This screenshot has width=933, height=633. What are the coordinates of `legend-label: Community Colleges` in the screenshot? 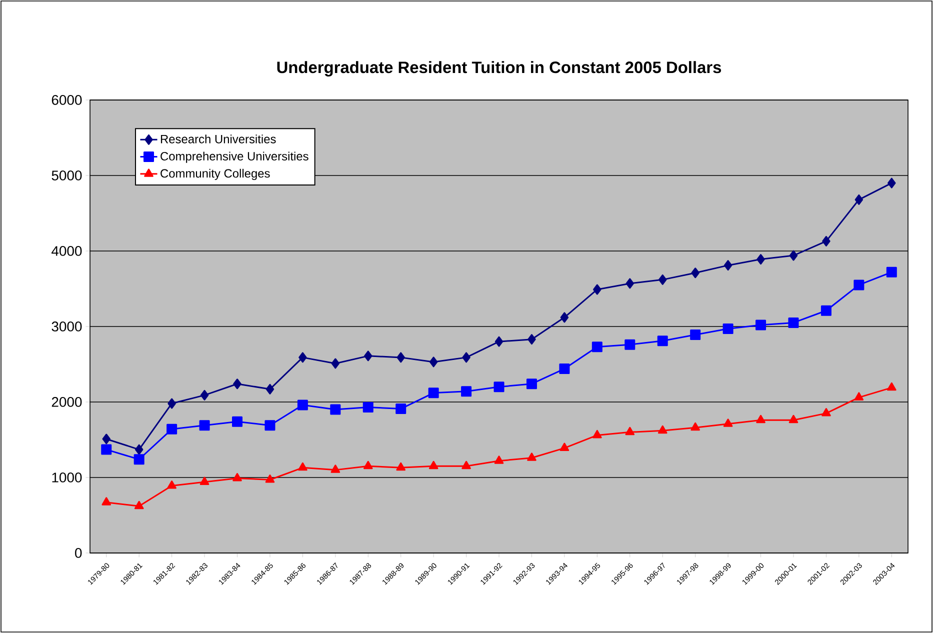 It's located at (215, 174).